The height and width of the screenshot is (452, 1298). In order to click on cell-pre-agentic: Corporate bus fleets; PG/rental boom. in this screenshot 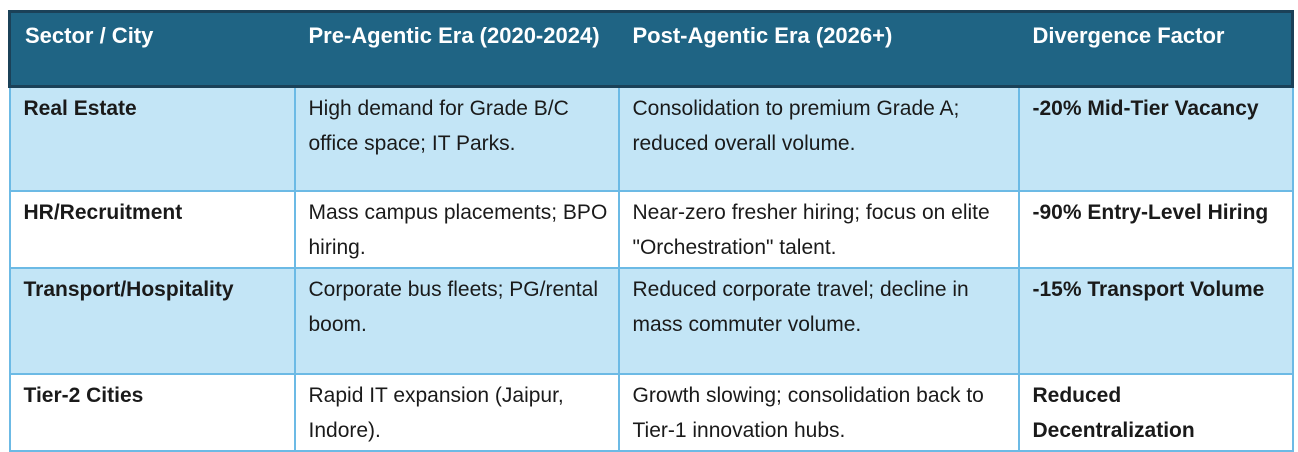, I will do `click(456, 320)`.